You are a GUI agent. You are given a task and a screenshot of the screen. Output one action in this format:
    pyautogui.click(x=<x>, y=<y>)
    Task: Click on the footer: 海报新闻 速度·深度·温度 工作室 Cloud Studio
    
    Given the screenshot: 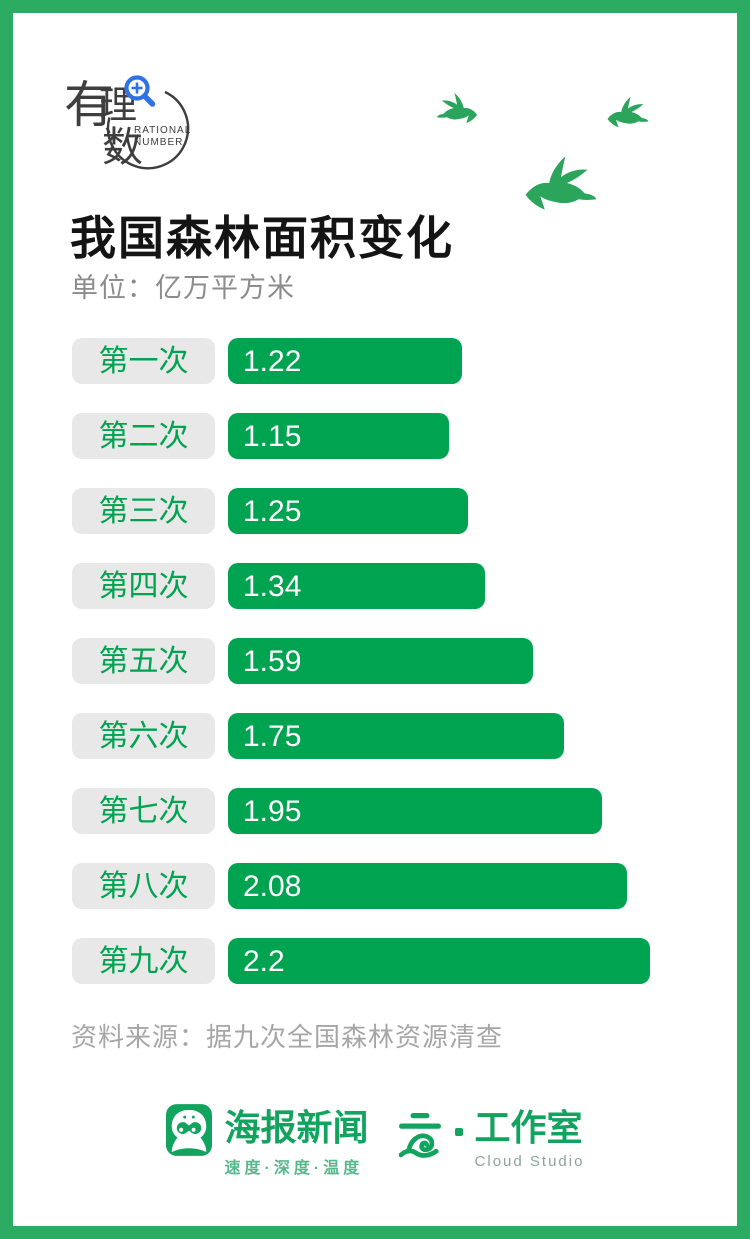 What is the action you would take?
    pyautogui.click(x=375, y=1140)
    